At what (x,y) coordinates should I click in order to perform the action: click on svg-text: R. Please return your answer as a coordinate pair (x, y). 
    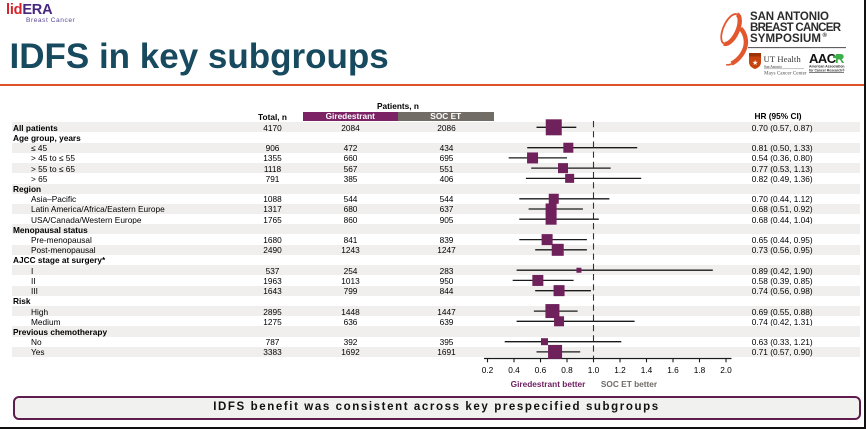
    Looking at the image, I should click on (840, 58).